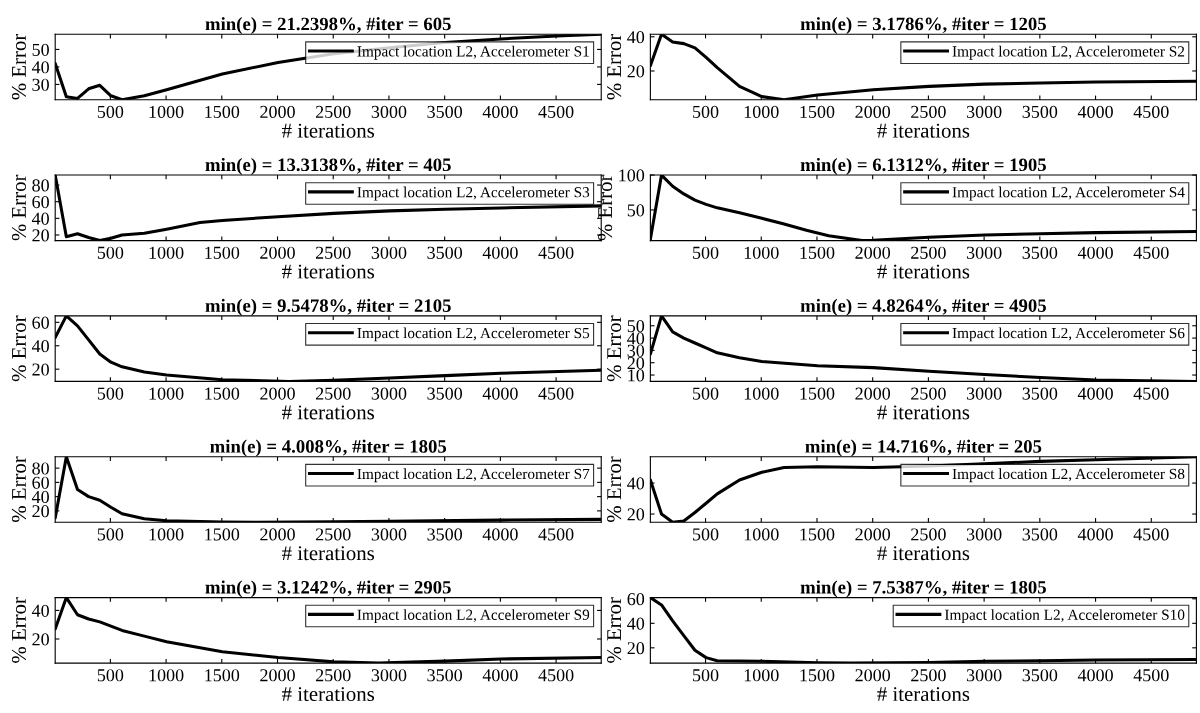 The height and width of the screenshot is (713, 1200). What do you see at coordinates (328, 307) in the screenshot?
I see `chart-title: min(e) = 9.5478%, #iter = 2105` at bounding box center [328, 307].